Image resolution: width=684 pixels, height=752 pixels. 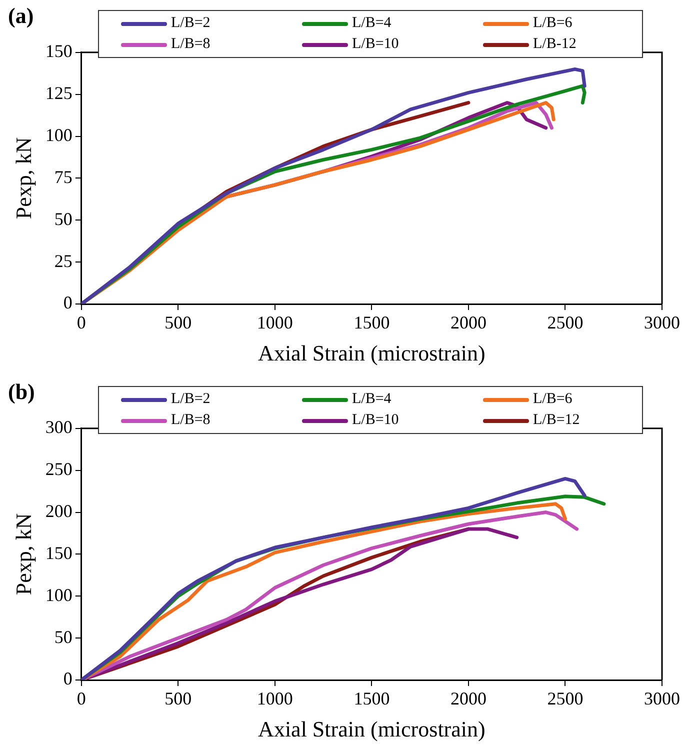 What do you see at coordinates (554, 44) in the screenshot?
I see `legend-label: L/B-12` at bounding box center [554, 44].